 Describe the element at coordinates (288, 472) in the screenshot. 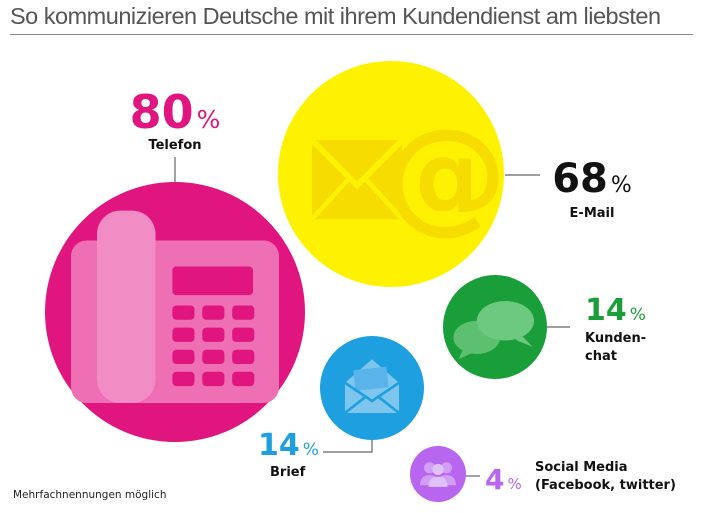

I see `category-label: Brief` at that location.